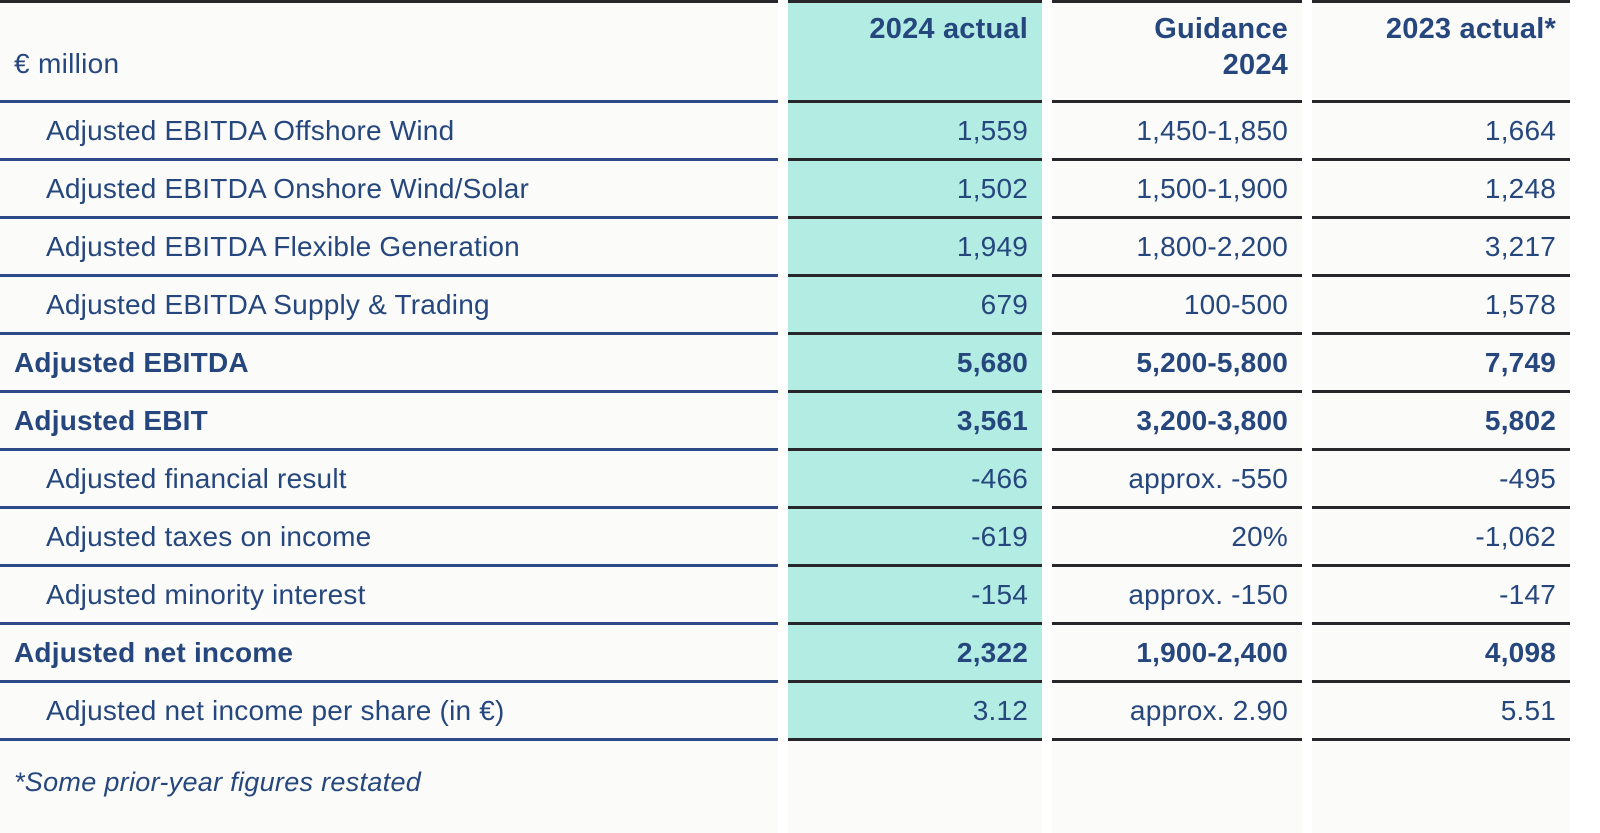 Image resolution: width=1600 pixels, height=833 pixels. I want to click on table-row: Adjusted net income 2,322 1,900-2,400 4,098, so click(800, 654).